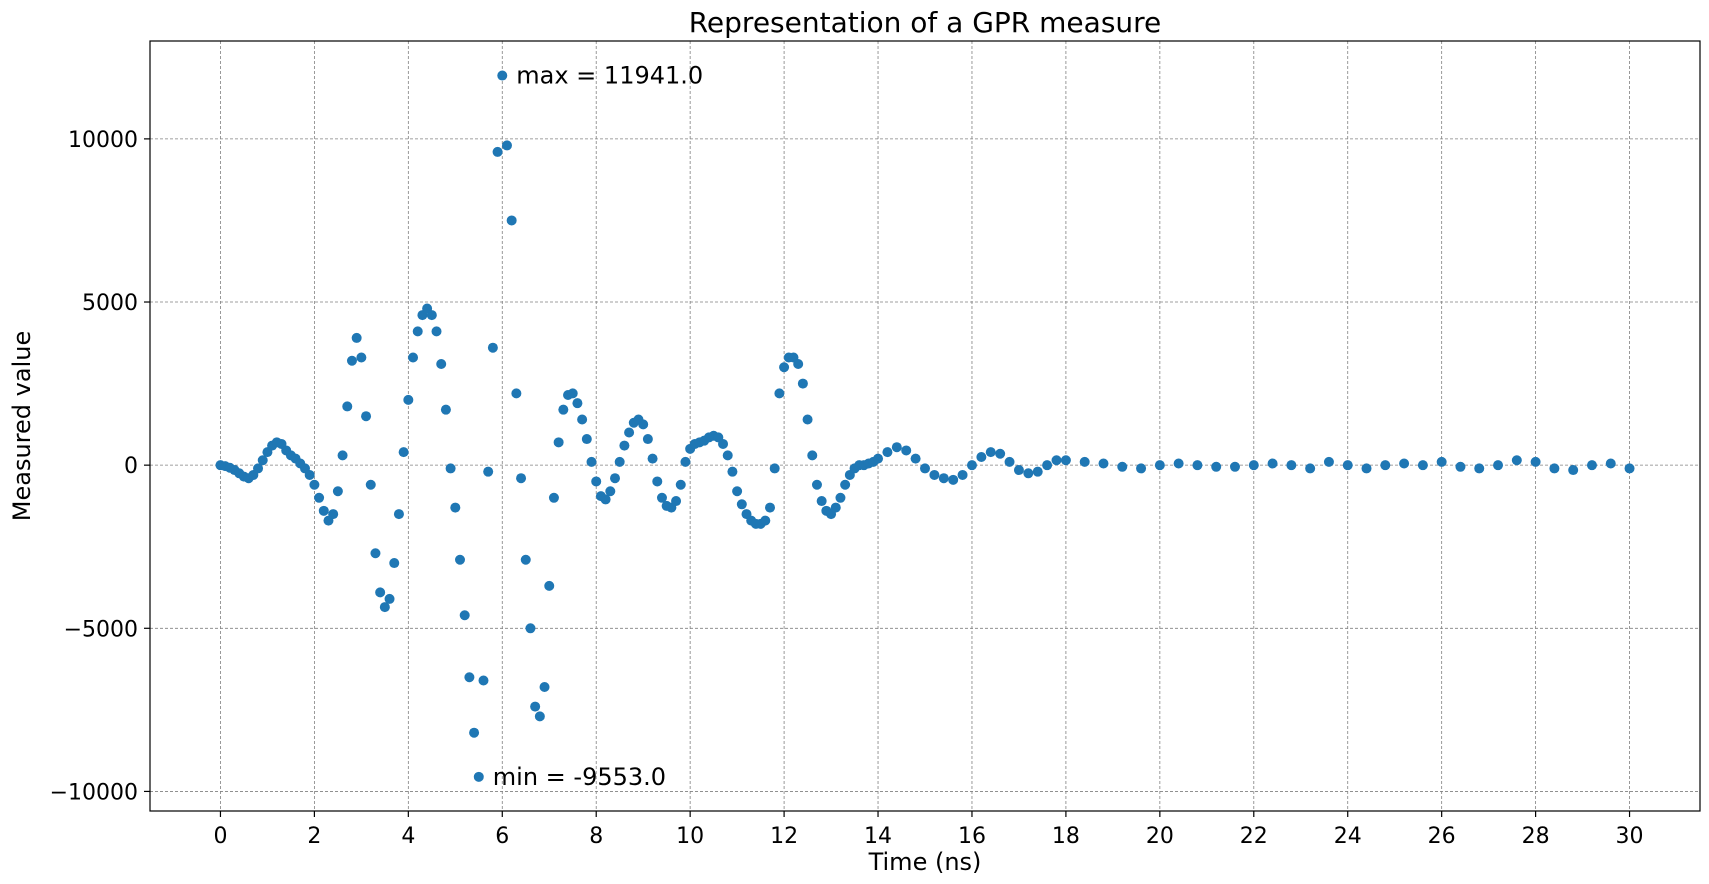  What do you see at coordinates (101, 629) in the screenshot?
I see `y-tick-label: −5000` at bounding box center [101, 629].